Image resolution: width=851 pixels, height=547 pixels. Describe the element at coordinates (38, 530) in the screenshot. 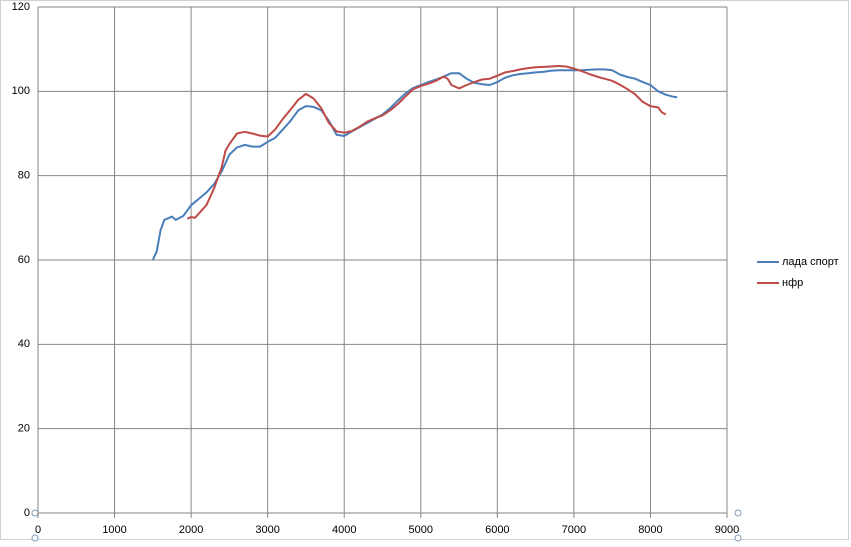

I see `x-tick-label: 0` at that location.